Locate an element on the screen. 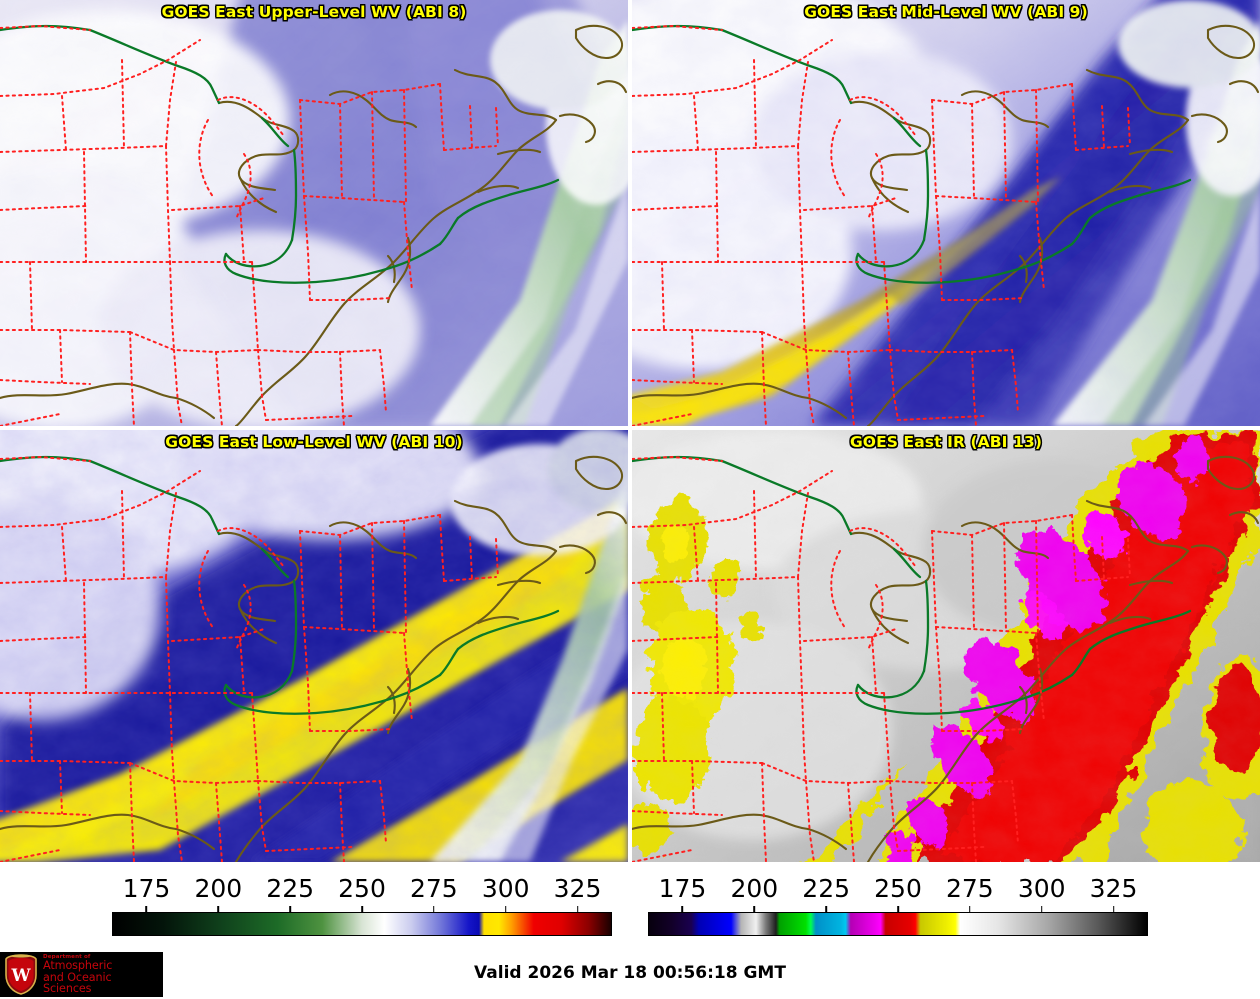 The width and height of the screenshot is (1260, 999). colorbar-wv: 175 200 225 250 275 300 325 is located at coordinates (315, 906).